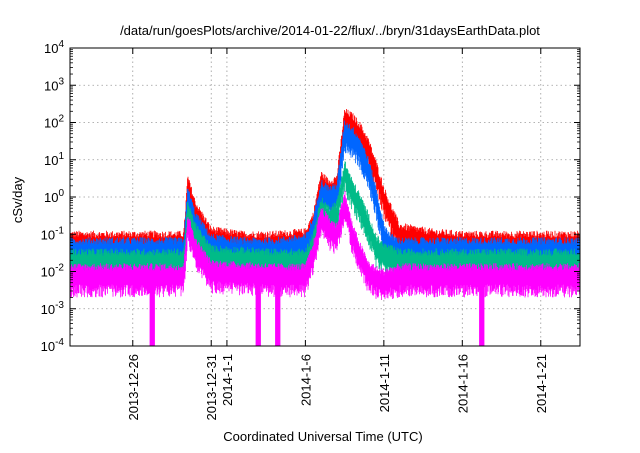  What do you see at coordinates (384, 383) in the screenshot?
I see `x-tick-label: 2014-1-11` at bounding box center [384, 383].